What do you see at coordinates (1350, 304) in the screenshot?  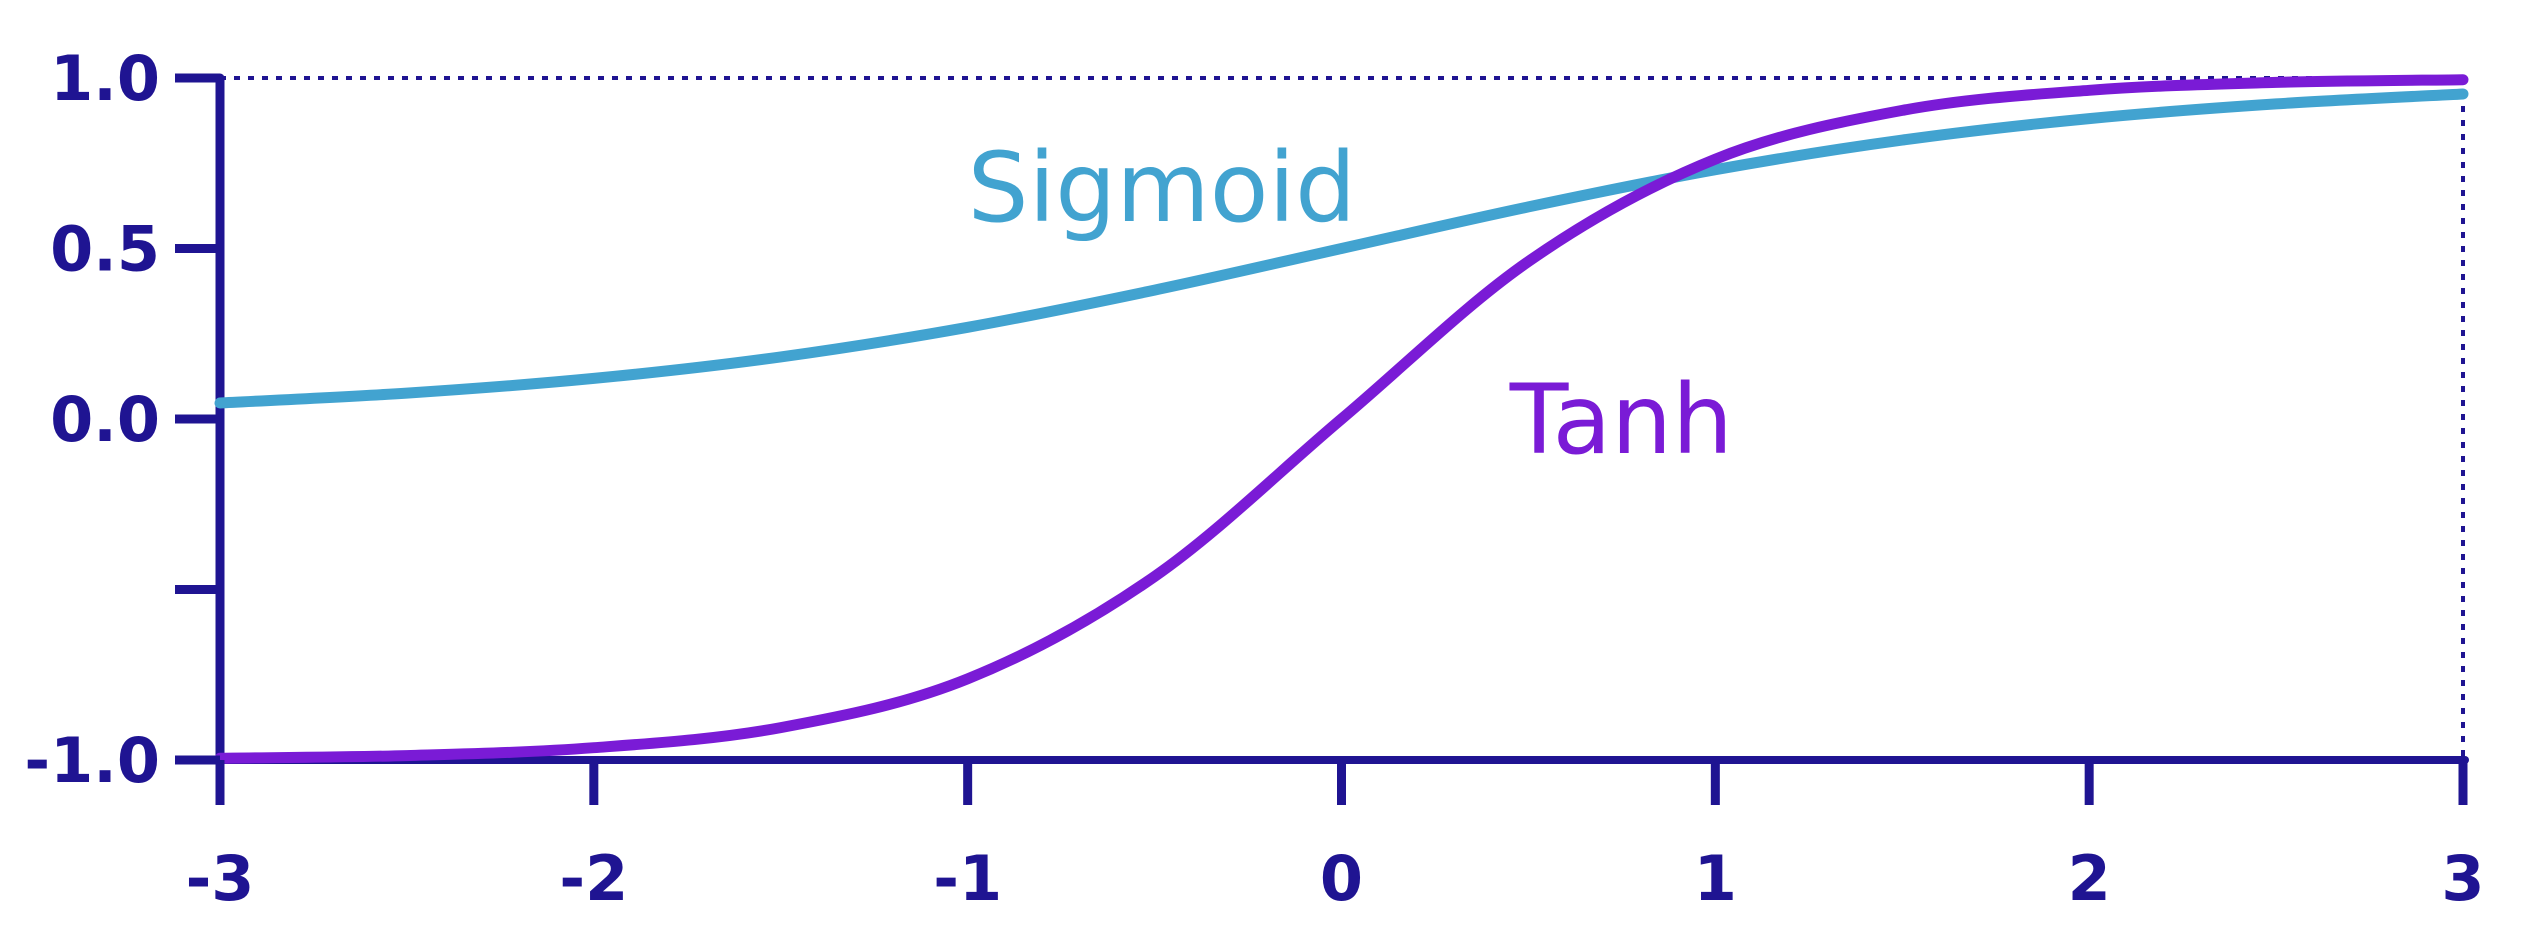 I see `series-labels: Sigmoid Tanh` at bounding box center [1350, 304].